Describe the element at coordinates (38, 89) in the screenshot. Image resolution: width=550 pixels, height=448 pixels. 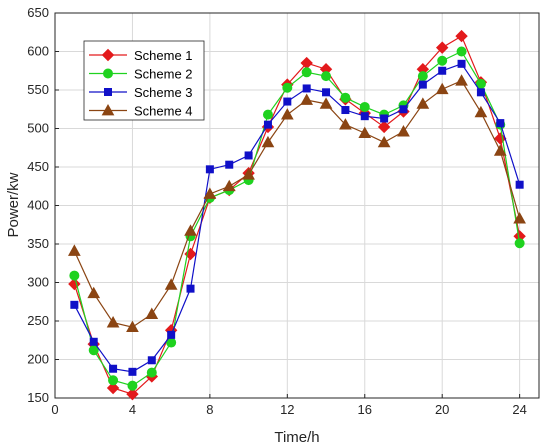
I see `y-tick-label: 550` at that location.